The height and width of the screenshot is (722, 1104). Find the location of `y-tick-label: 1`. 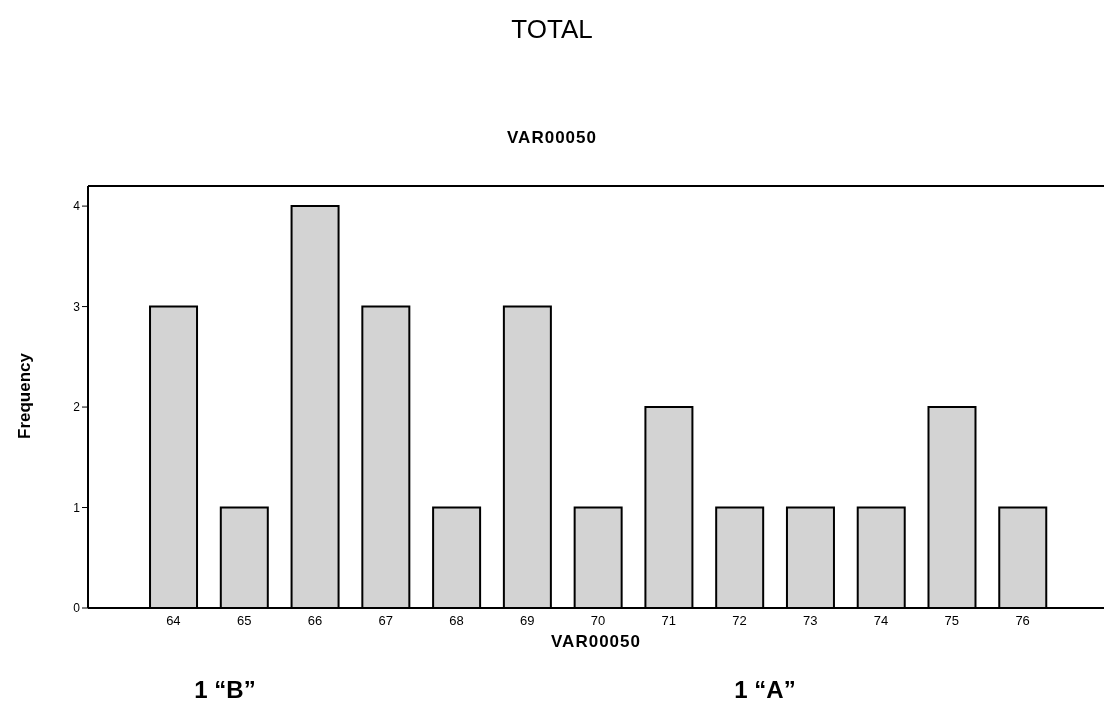

y-tick-label: 1 is located at coordinates (77, 507).